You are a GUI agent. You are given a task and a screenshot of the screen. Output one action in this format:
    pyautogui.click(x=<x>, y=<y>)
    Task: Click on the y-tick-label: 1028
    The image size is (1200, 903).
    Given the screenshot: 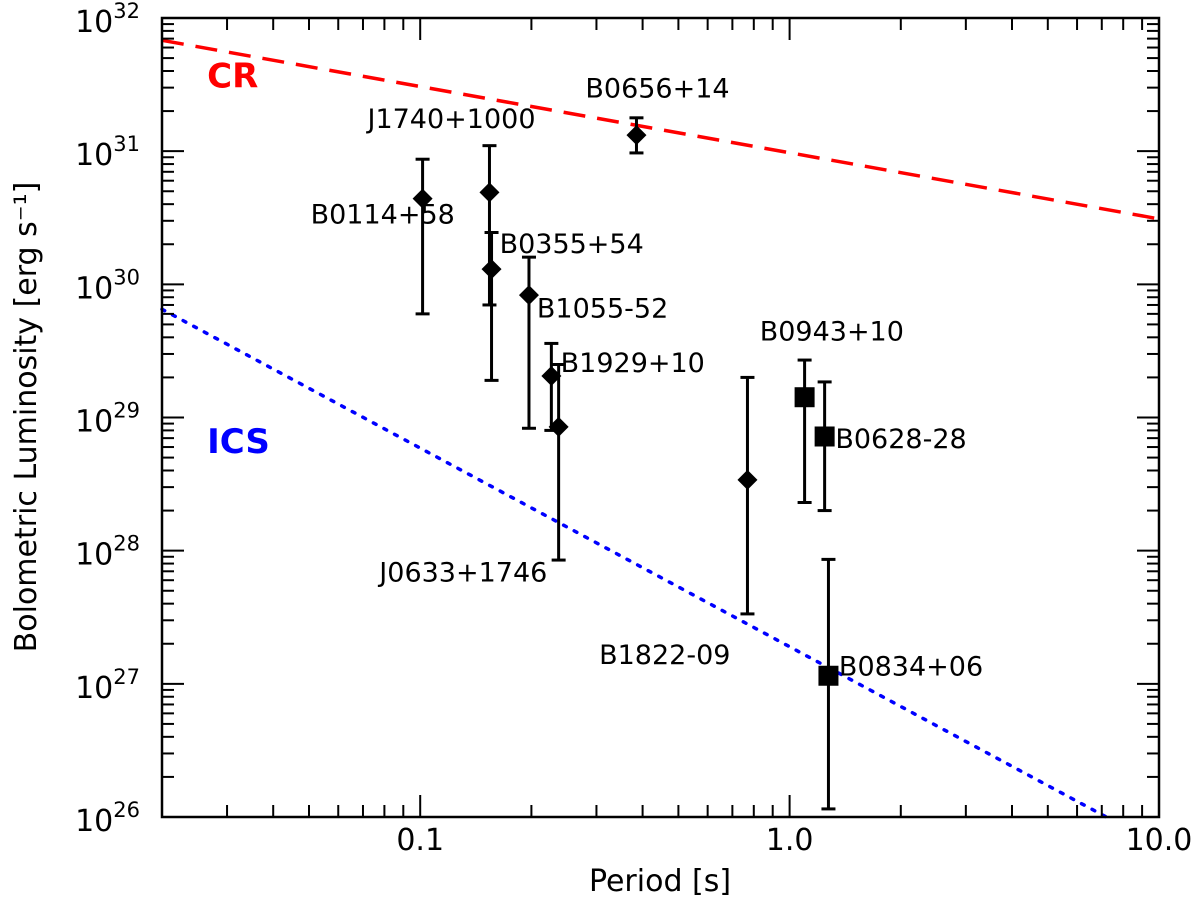 What is the action you would take?
    pyautogui.click(x=107, y=552)
    